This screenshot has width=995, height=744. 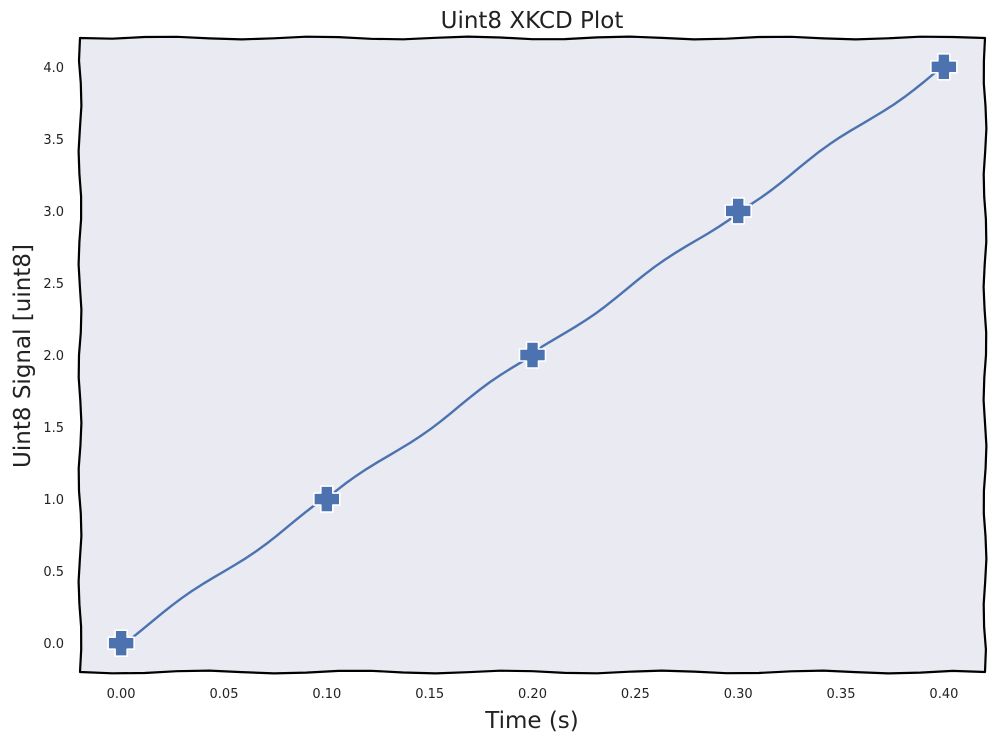 I want to click on y-tick-label: 0.0, so click(x=53, y=644).